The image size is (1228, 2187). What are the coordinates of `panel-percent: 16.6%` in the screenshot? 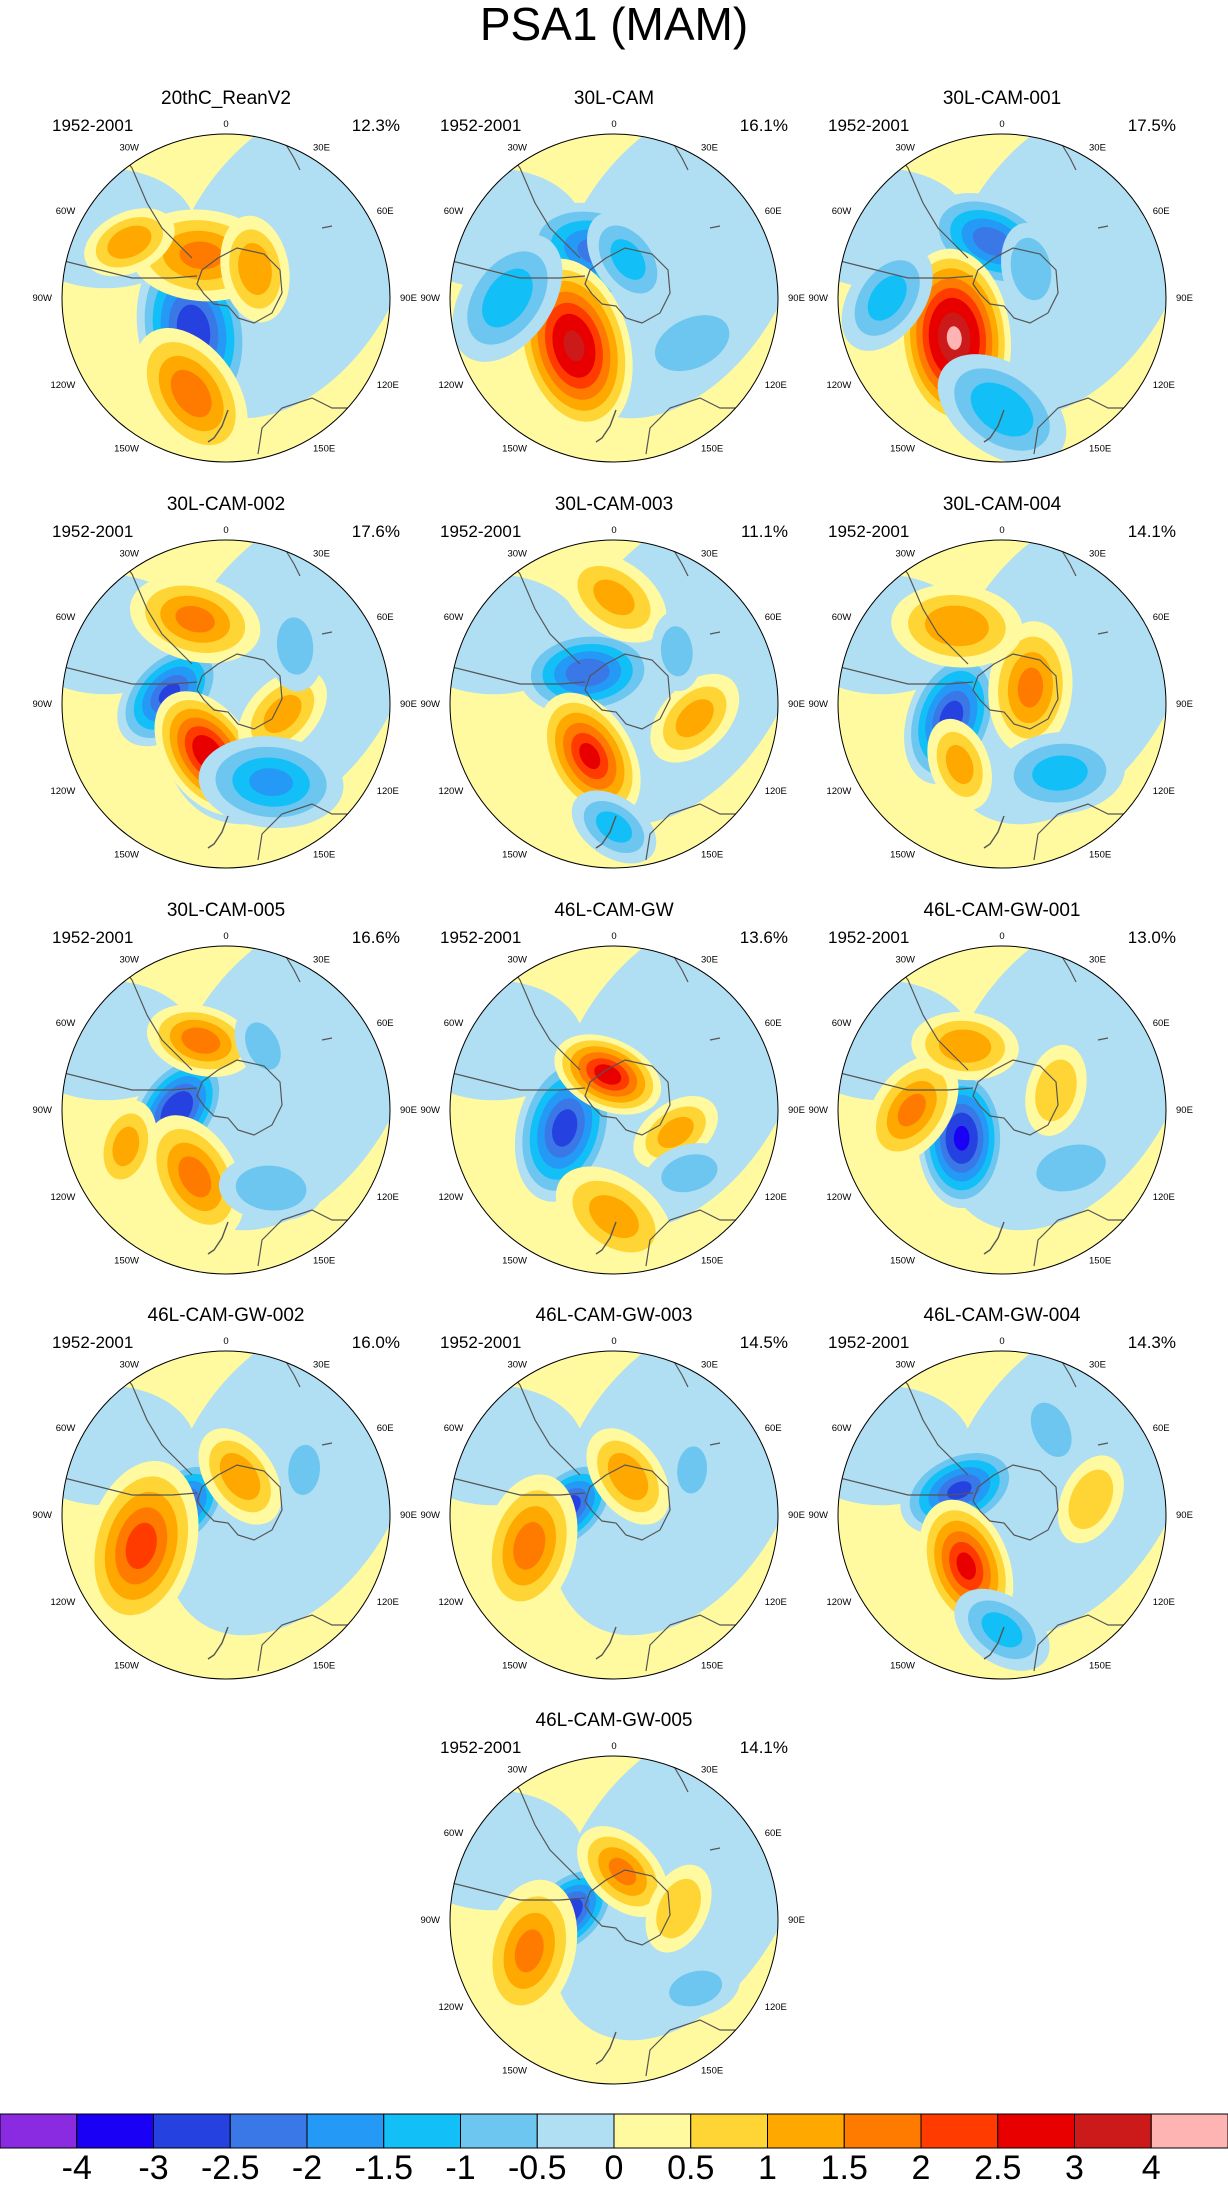 It's located at (375, 937).